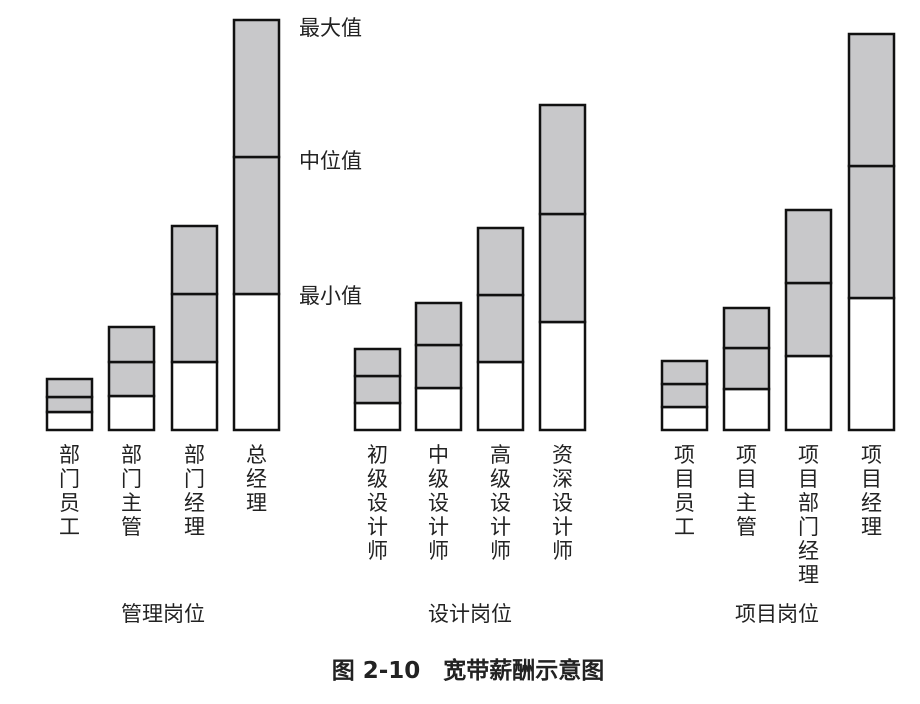 The image size is (920, 704). What do you see at coordinates (746, 491) in the screenshot?
I see `bar-category-label: 项目主管` at bounding box center [746, 491].